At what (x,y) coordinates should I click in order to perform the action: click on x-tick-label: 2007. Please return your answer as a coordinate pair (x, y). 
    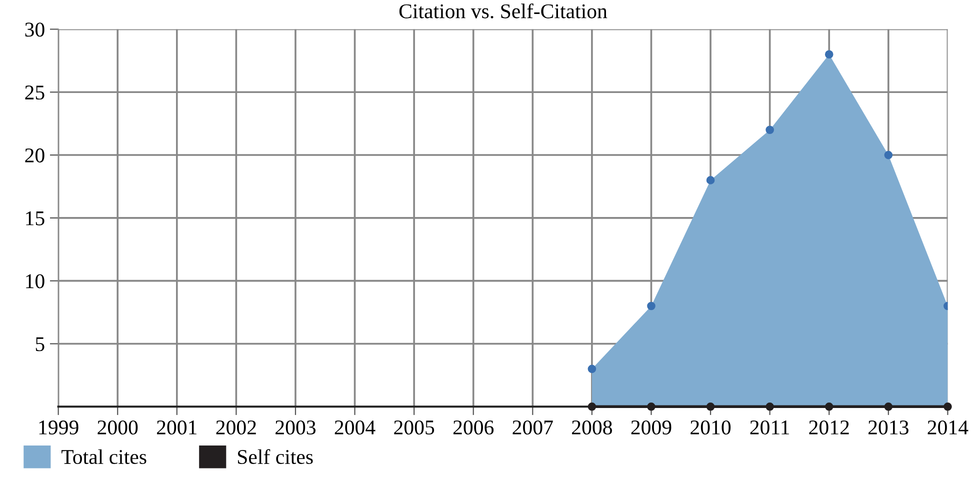
    Looking at the image, I should click on (532, 427).